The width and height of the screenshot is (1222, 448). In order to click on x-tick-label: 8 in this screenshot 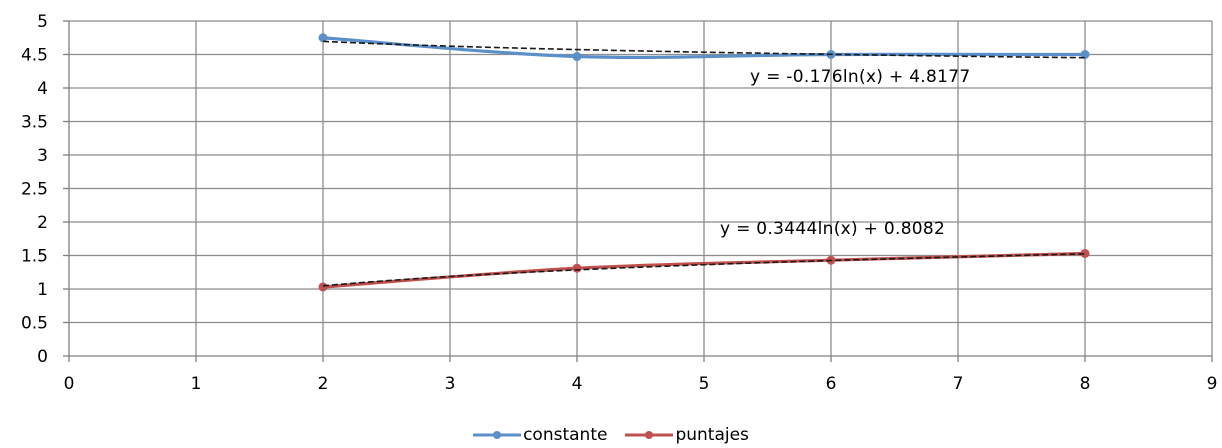, I will do `click(1085, 384)`.